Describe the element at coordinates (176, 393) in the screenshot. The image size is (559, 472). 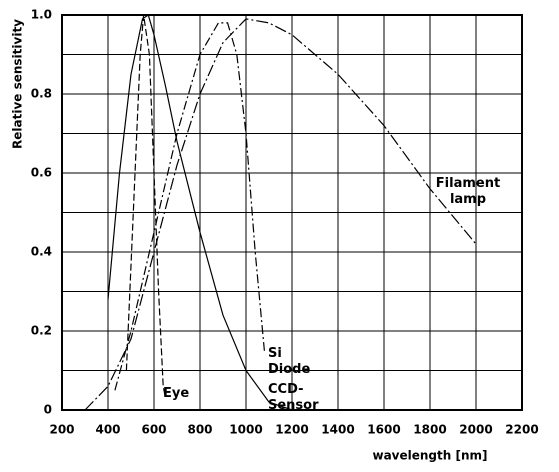
I see `series-label: Eye` at that location.